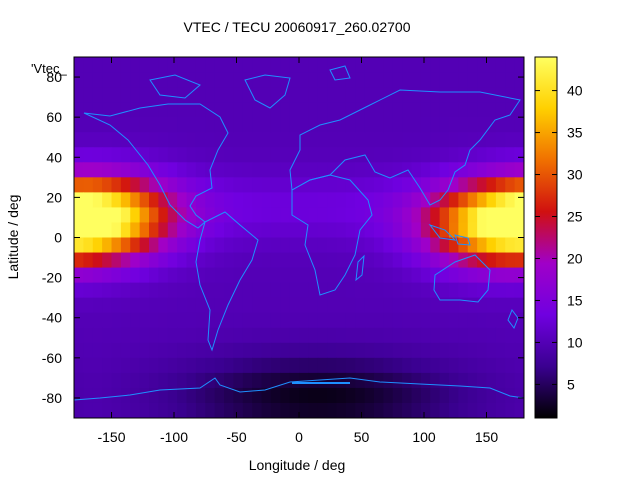 Image resolution: width=640 pixels, height=480 pixels. I want to click on colorbar-tick-label: 35, so click(575, 133).